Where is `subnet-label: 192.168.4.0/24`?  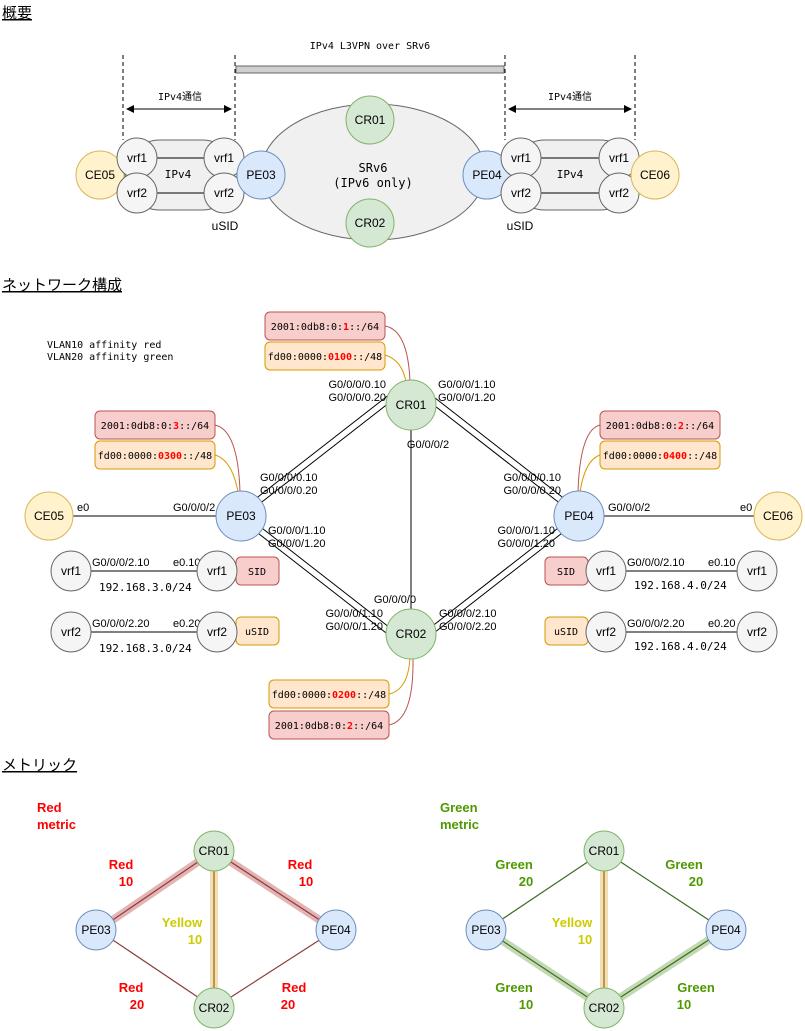 subnet-label: 192.168.4.0/24 is located at coordinates (680, 585).